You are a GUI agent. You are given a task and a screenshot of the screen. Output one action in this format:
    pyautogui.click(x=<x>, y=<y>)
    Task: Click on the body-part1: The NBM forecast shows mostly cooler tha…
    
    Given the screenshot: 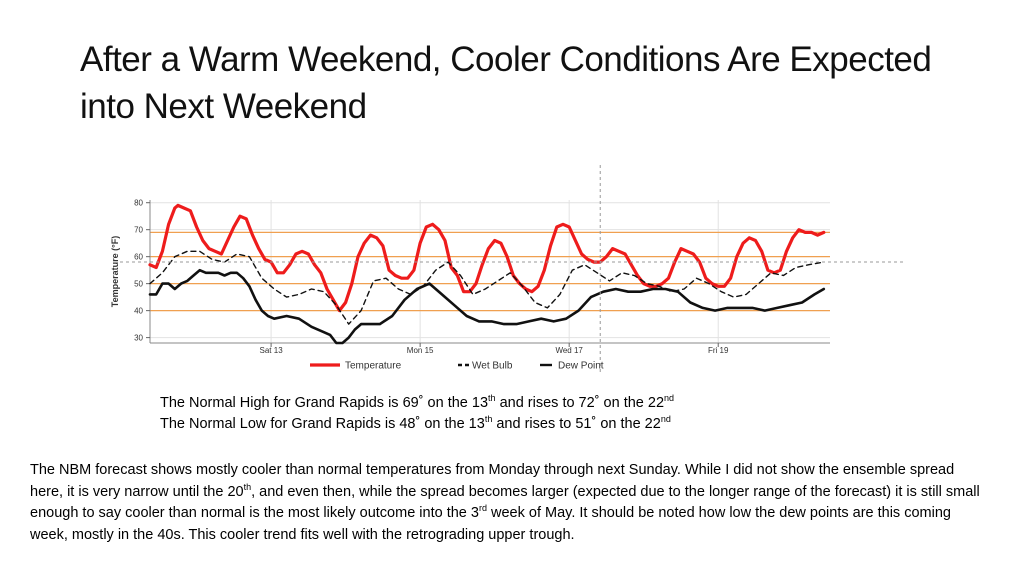 What is the action you would take?
    pyautogui.click(x=492, y=481)
    